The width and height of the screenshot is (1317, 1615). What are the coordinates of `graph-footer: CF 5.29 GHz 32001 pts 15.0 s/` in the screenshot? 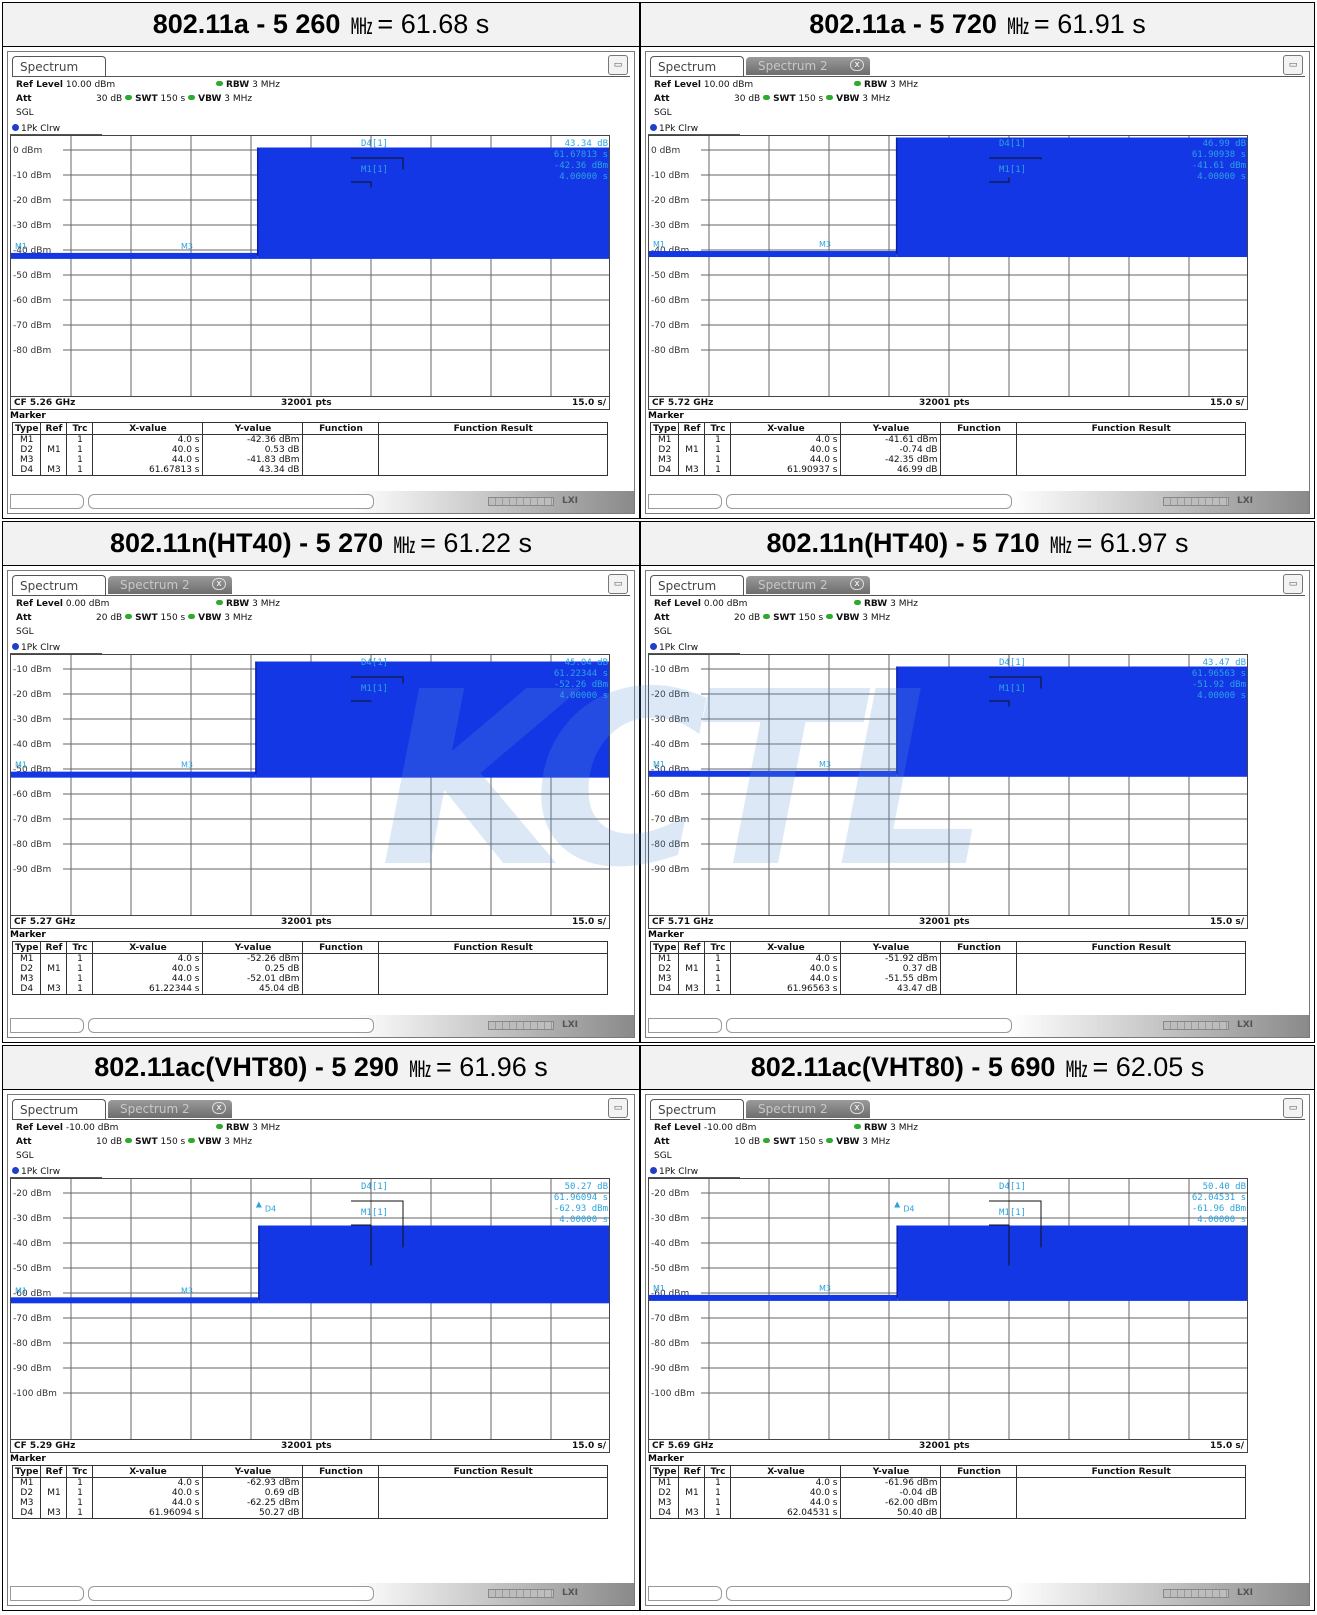 It's located at (310, 1446).